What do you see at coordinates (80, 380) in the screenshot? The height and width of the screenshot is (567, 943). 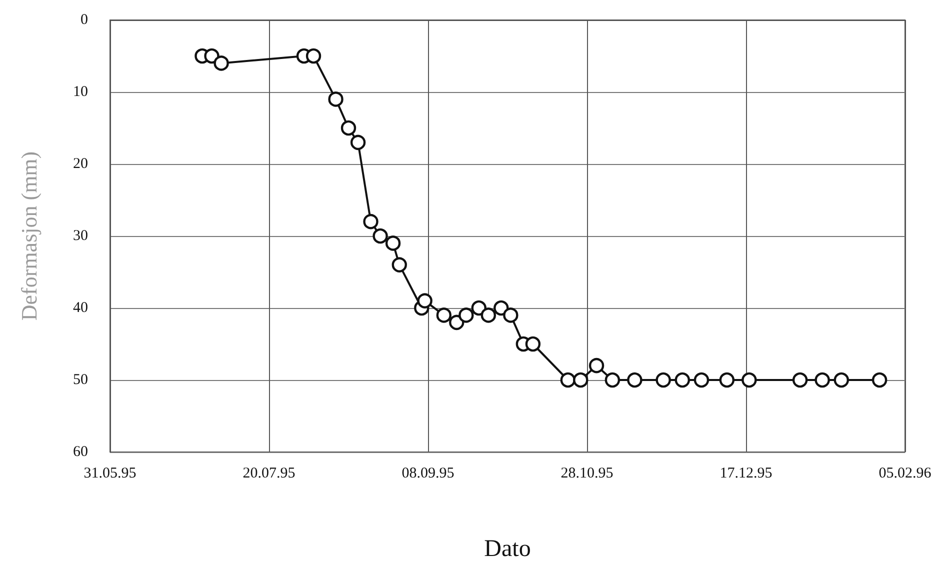 I see `y-tick-label: 50` at bounding box center [80, 380].